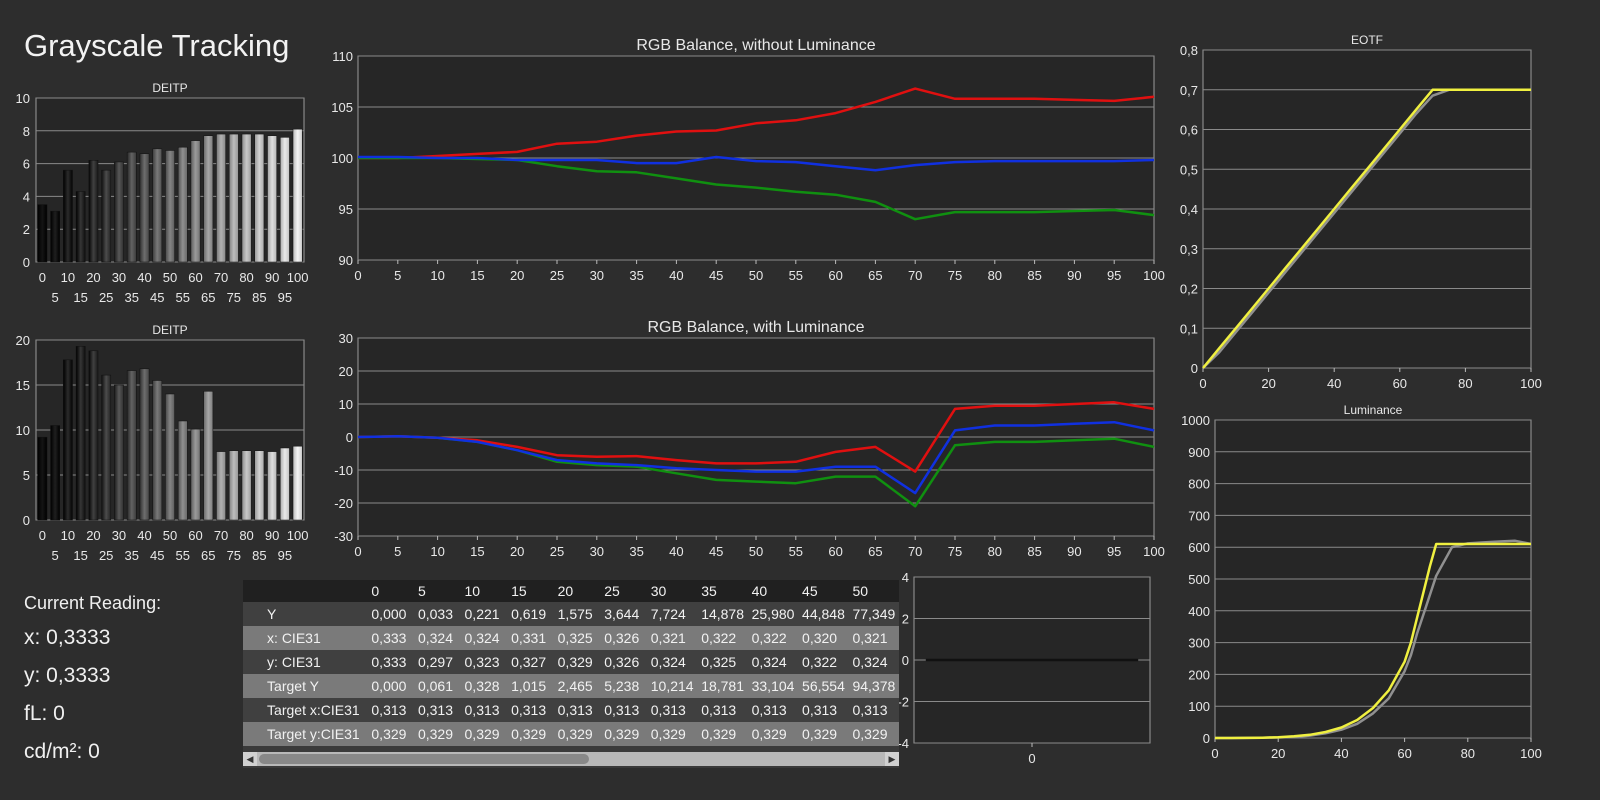 The width and height of the screenshot is (1600, 800). I want to click on column-header: 30, so click(672, 591).